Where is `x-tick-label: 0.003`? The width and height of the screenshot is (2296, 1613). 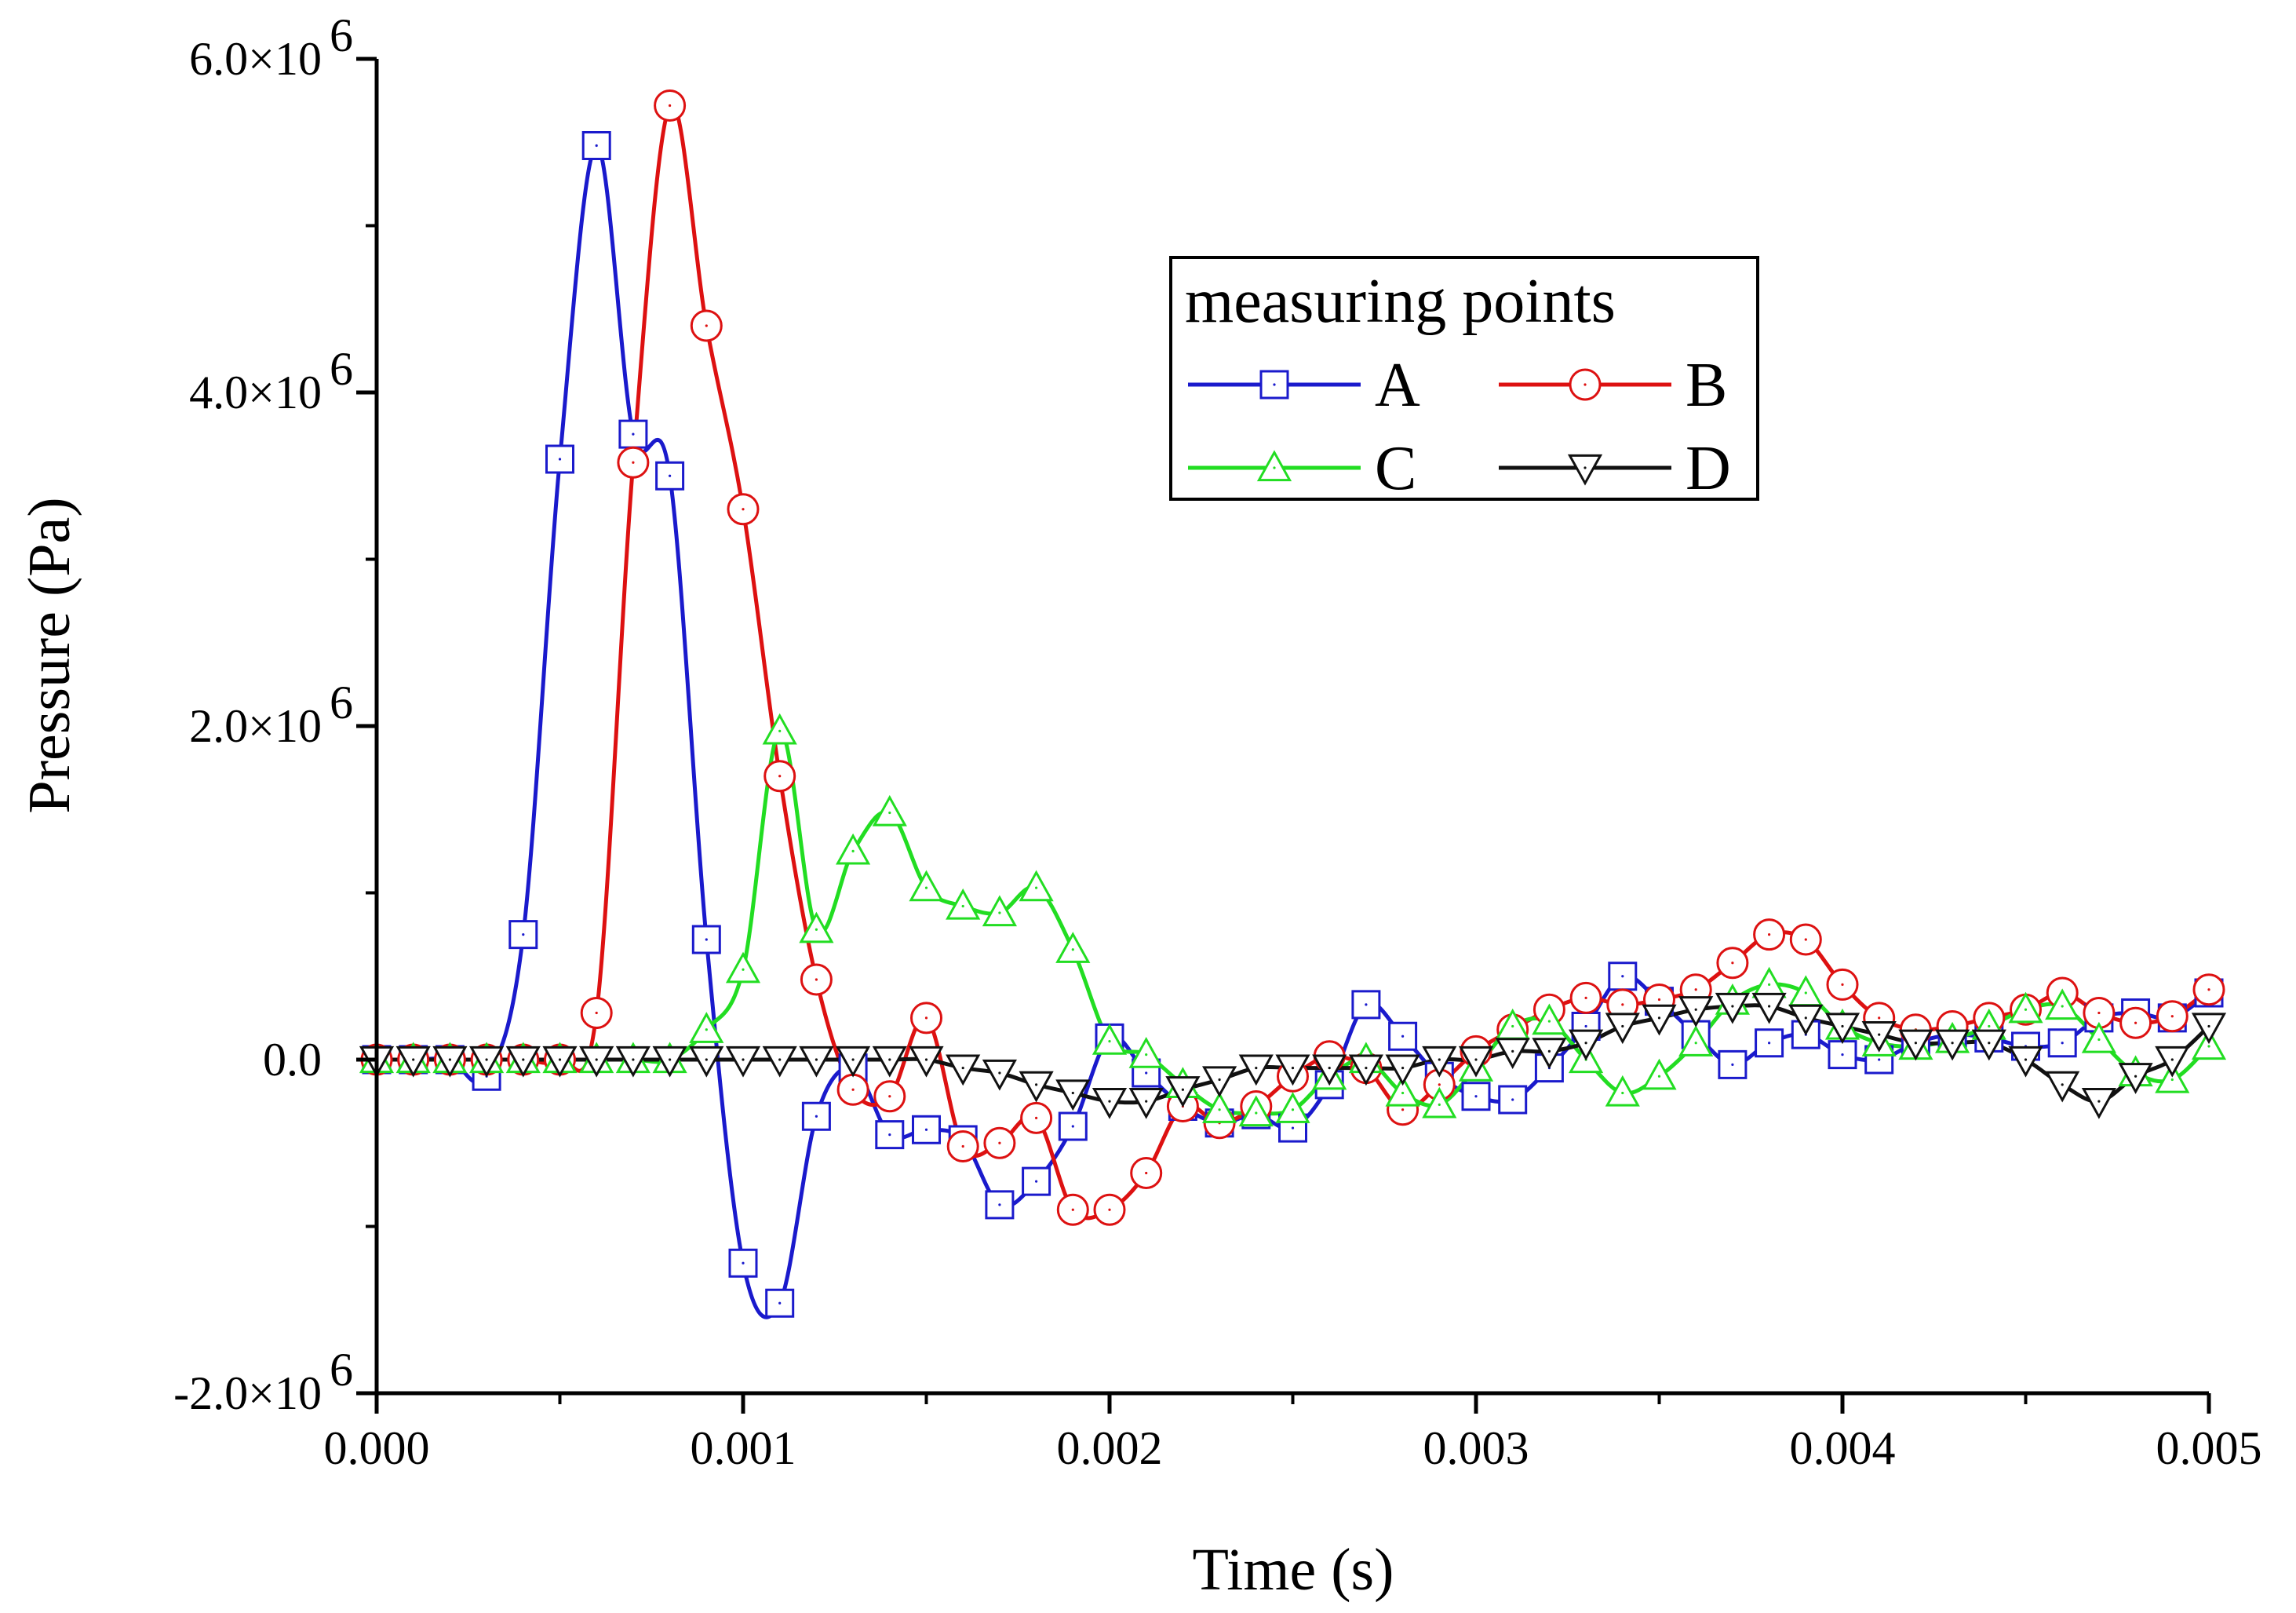 x-tick-label: 0.003 is located at coordinates (1476, 1448).